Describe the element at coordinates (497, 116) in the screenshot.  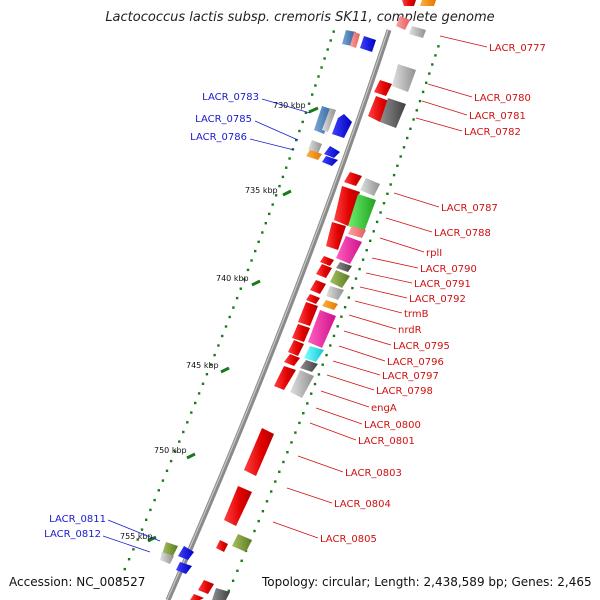
I see `gene-label: LACR_0781` at that location.